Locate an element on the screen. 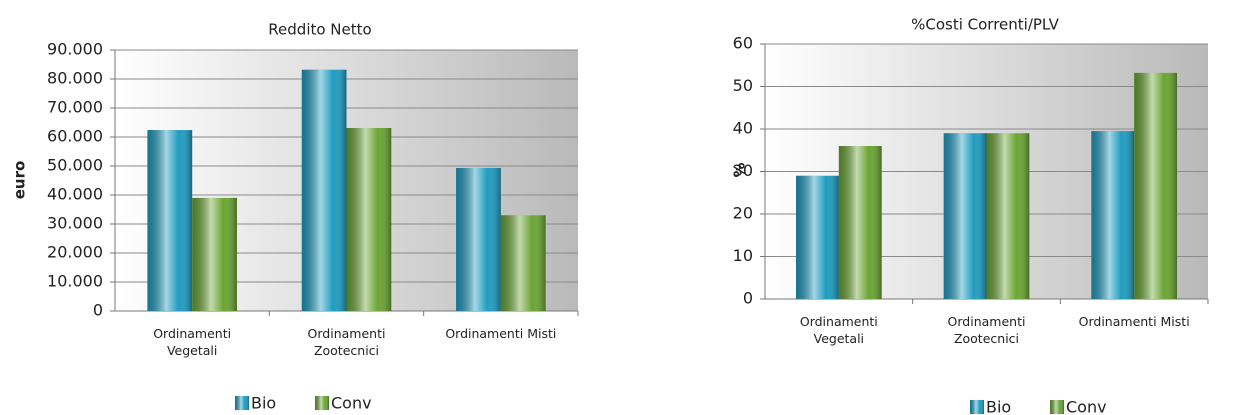 The width and height of the screenshot is (1233, 415). y-tick-label: 50.000 is located at coordinates (75, 165).